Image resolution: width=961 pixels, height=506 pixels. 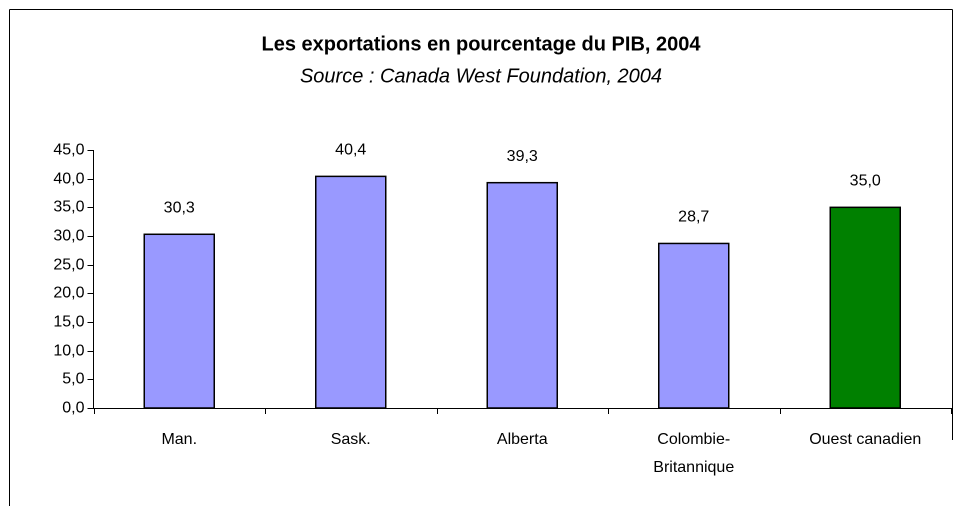 What do you see at coordinates (693, 453) in the screenshot?
I see `x-tick-label: Colombie-Britannique` at bounding box center [693, 453].